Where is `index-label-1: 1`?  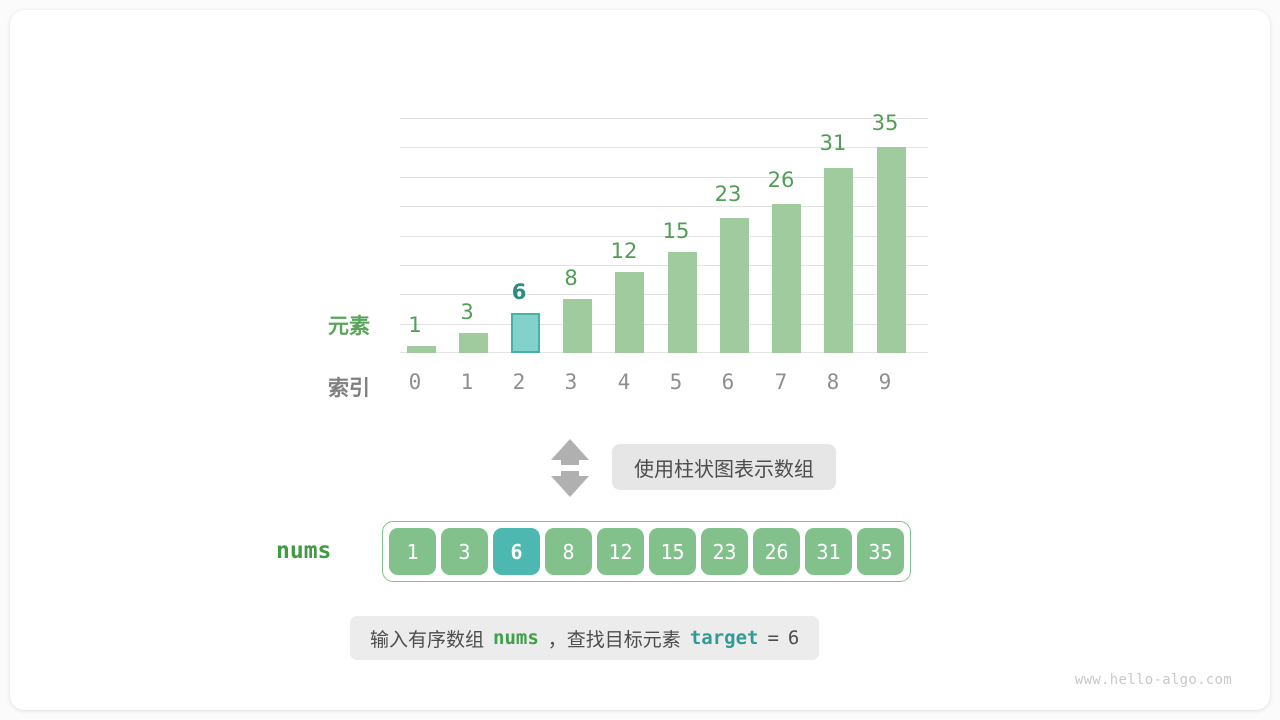 index-label-1: 1 is located at coordinates (467, 382).